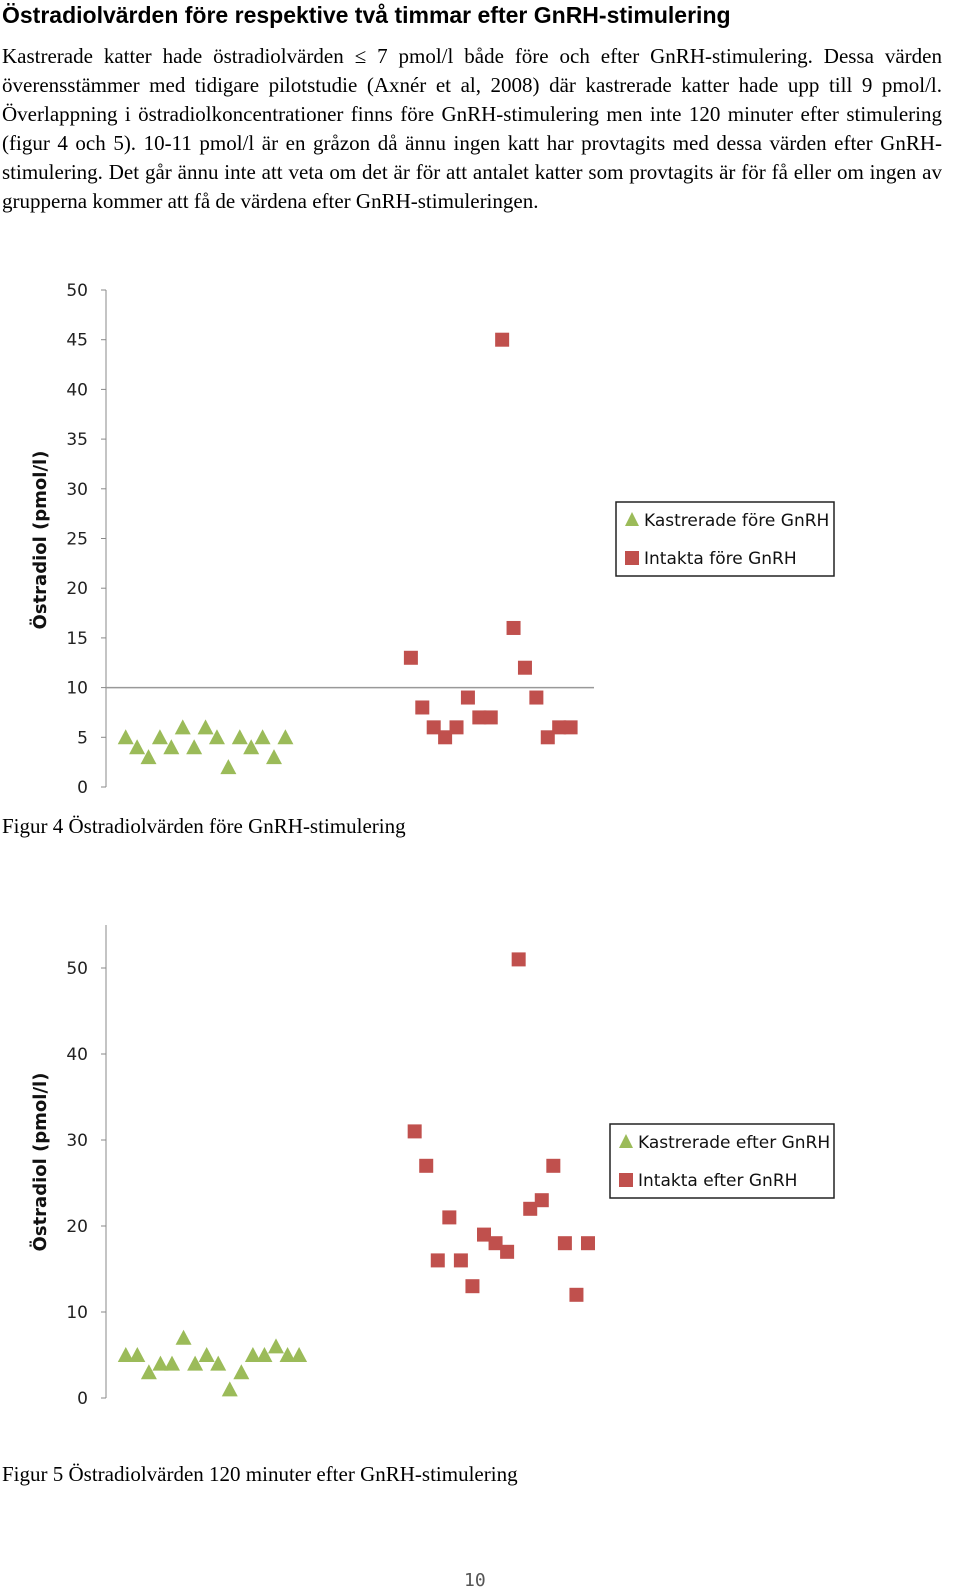 This screenshot has height=1596, width=960. What do you see at coordinates (717, 1181) in the screenshot?
I see `legend-label: Intakta efter GnRH` at bounding box center [717, 1181].